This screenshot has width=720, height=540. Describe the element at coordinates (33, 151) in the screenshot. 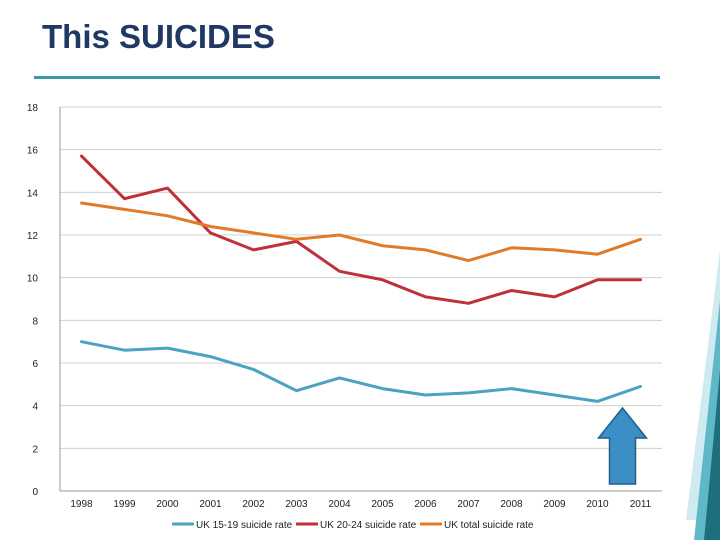

I see `y-tick-label: 16` at that location.